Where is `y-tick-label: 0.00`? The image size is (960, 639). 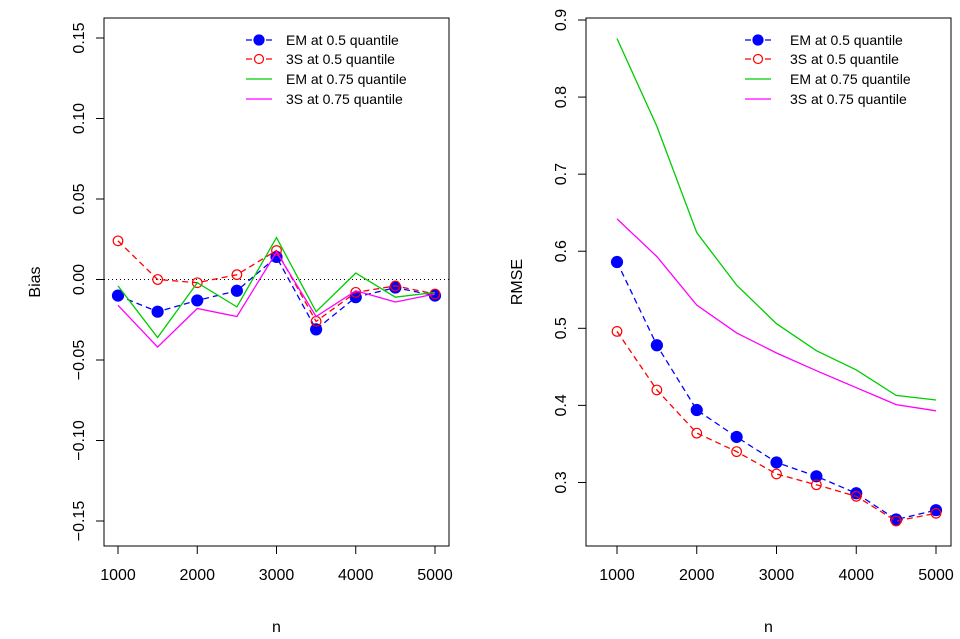
y-tick-label: 0.00 is located at coordinates (79, 279).